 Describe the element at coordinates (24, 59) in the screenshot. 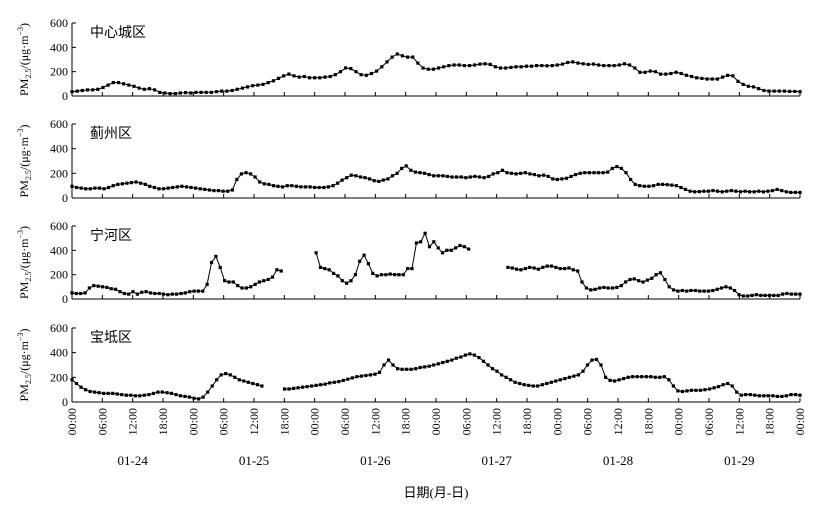

I see `y-axis-label: PM2.5/(μg·m−3)` at that location.